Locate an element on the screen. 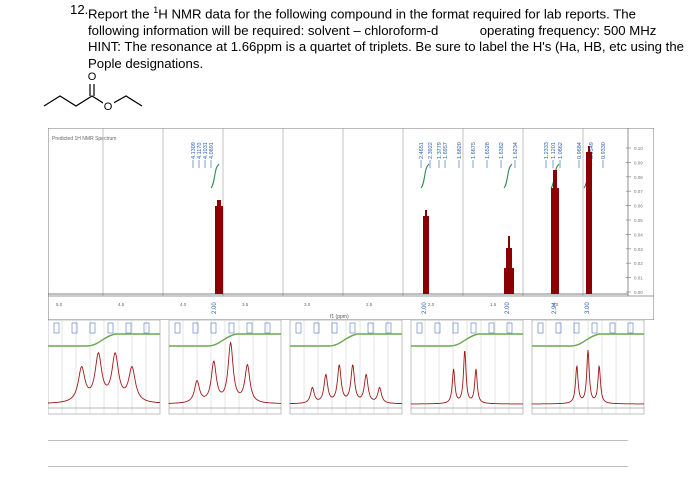 The height and width of the screenshot is (483, 700). peak-label: 1.1201 is located at coordinates (554, 150).